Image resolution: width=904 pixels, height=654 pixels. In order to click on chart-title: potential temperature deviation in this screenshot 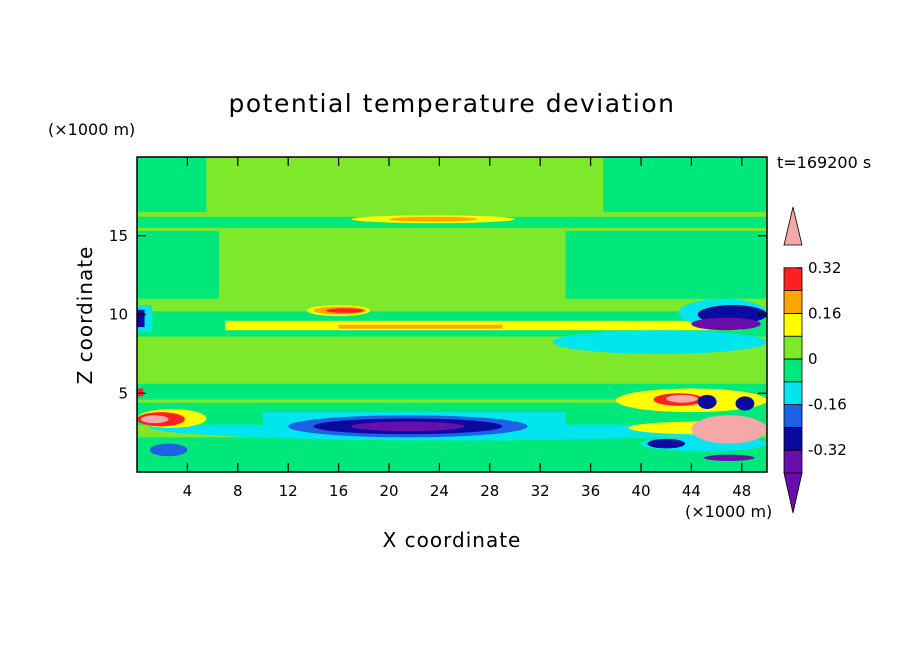, I will do `click(452, 103)`.